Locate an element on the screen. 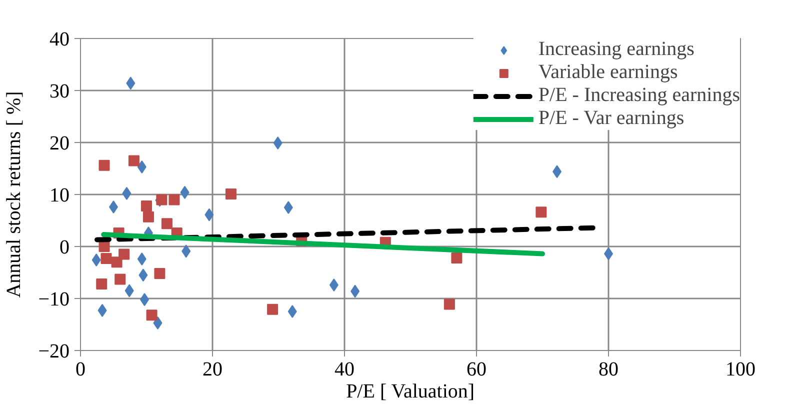 The height and width of the screenshot is (418, 806). y-tick-label: 10 is located at coordinates (60, 195).